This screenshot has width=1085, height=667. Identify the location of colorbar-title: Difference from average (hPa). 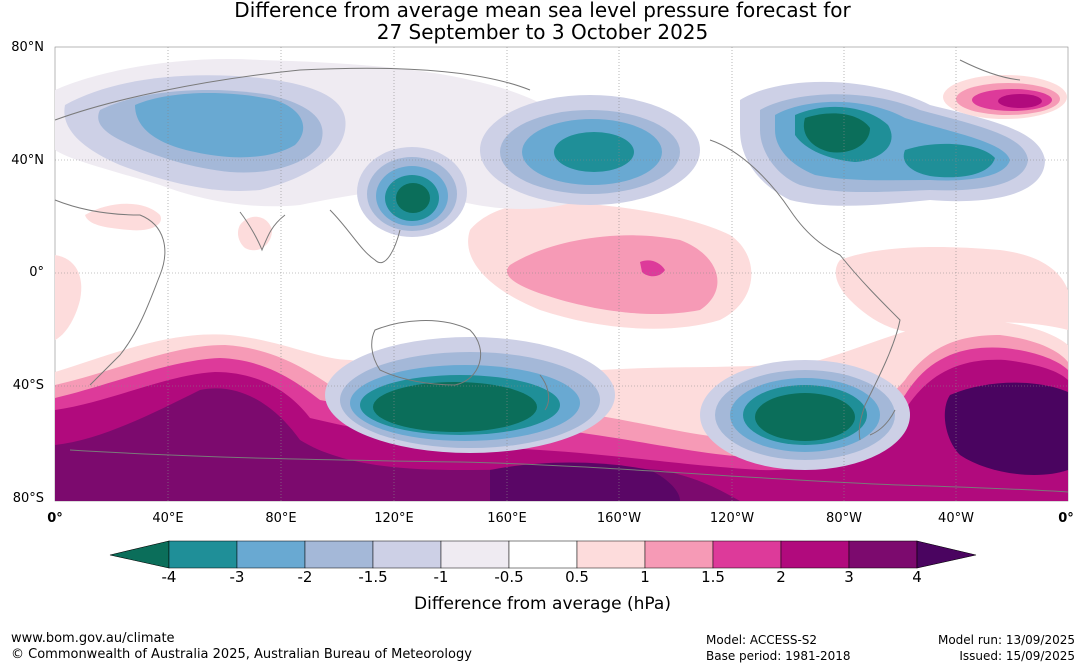
(542, 604).